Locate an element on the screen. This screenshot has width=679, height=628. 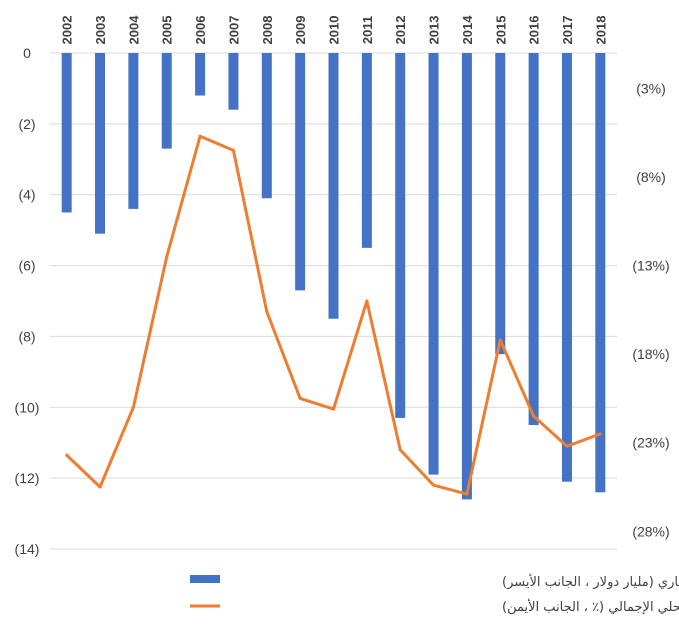
bar-2003 is located at coordinates (100, 143).